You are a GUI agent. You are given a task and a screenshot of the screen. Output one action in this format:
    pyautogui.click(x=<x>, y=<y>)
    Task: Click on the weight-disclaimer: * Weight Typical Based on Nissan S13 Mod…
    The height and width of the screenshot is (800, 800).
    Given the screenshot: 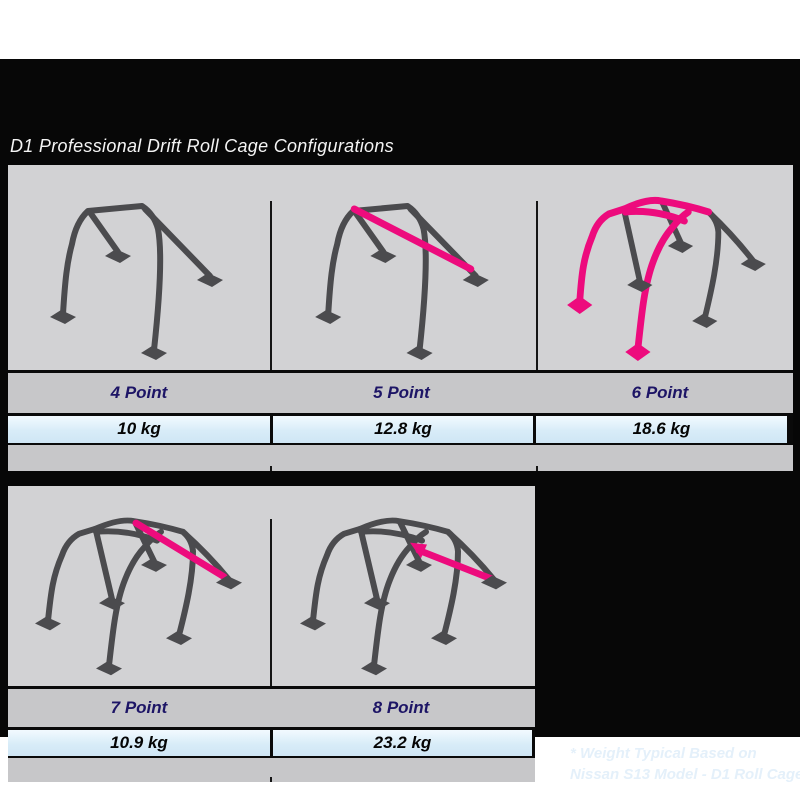 What is the action you would take?
    pyautogui.click(x=685, y=764)
    